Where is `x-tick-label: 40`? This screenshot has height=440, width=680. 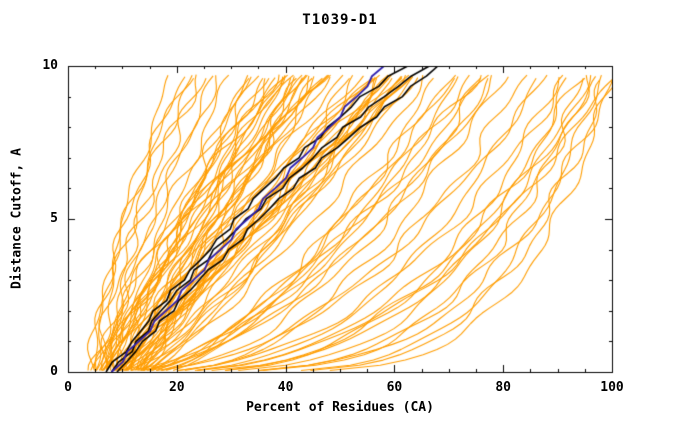
x-tick-label: 40 is located at coordinates (285, 387).